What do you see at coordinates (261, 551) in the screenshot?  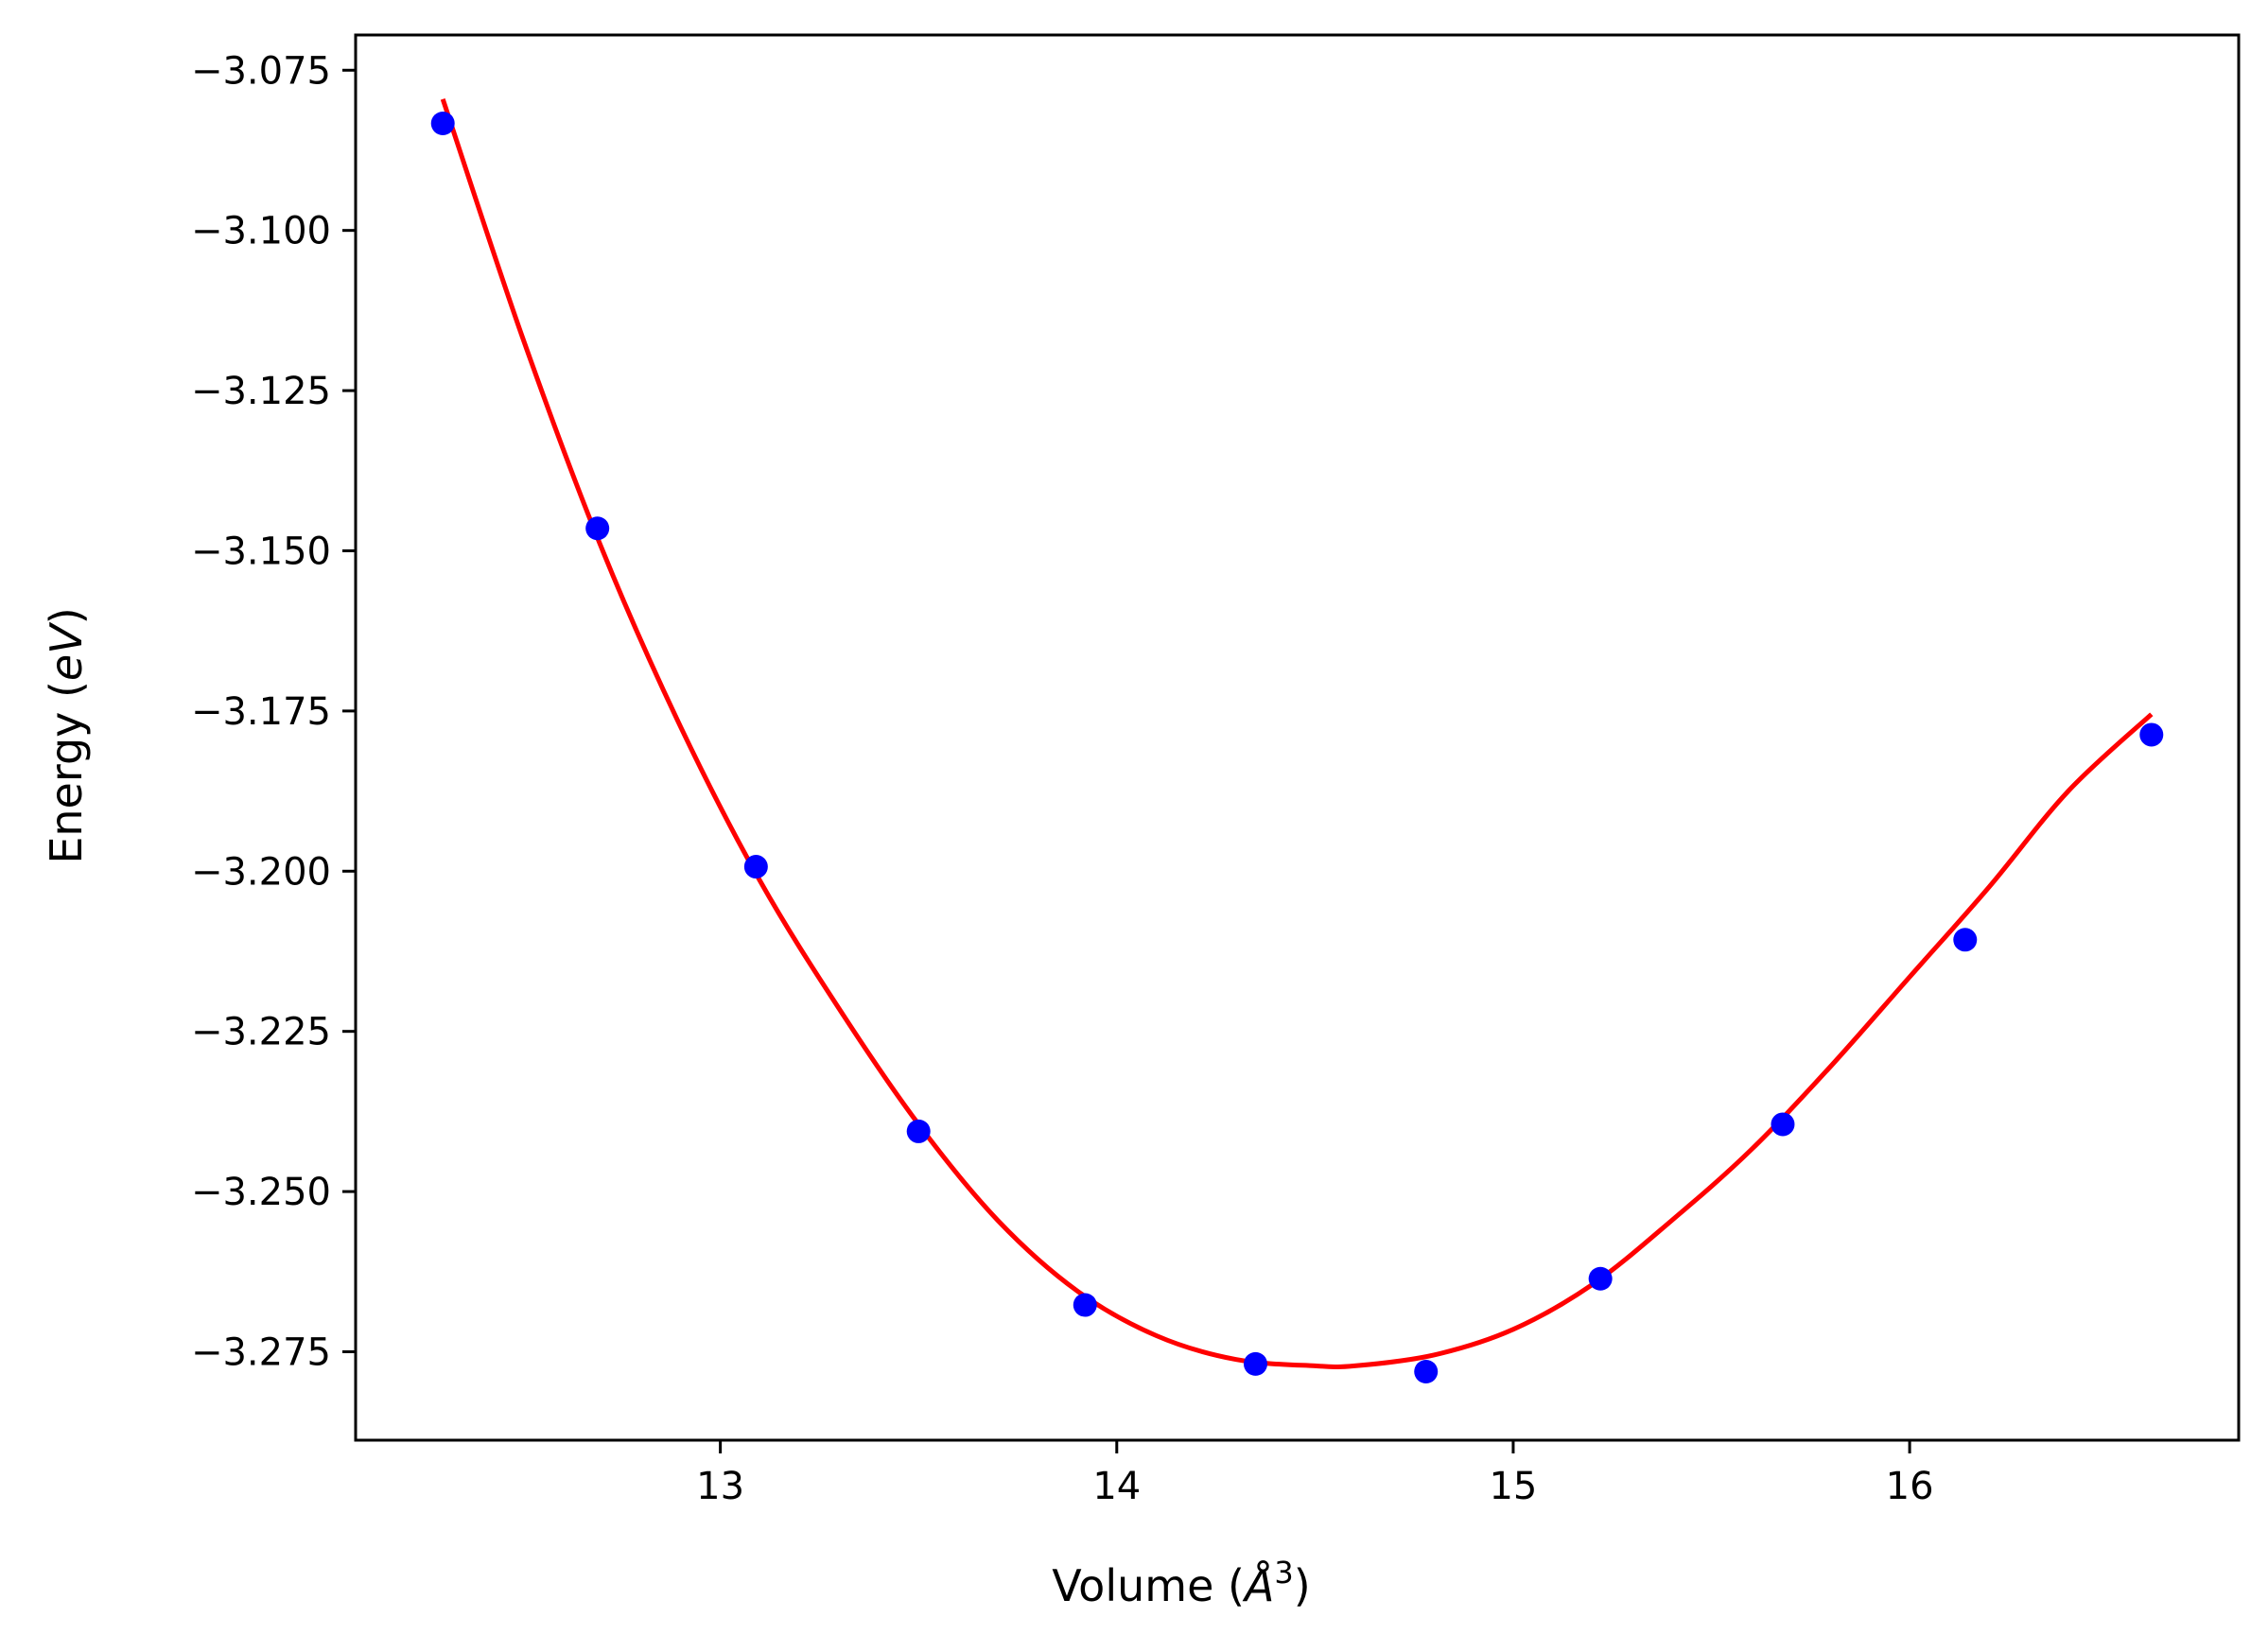 I see `y-tick-label: −3.150` at bounding box center [261, 551].